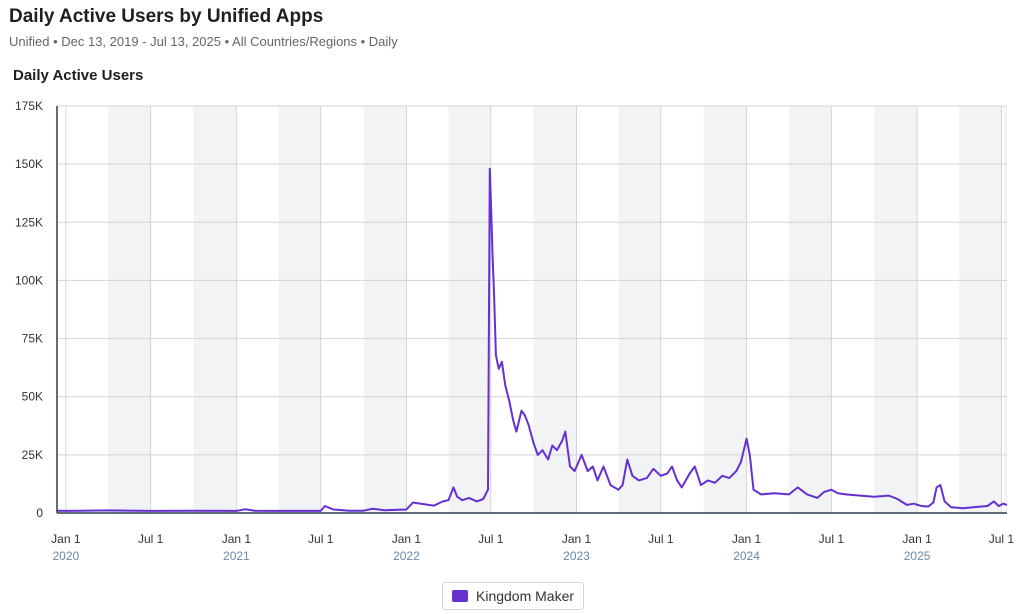 The width and height of the screenshot is (1024, 614). What do you see at coordinates (166, 16) in the screenshot?
I see `page-title: Daily Active Users by Unified Apps` at bounding box center [166, 16].